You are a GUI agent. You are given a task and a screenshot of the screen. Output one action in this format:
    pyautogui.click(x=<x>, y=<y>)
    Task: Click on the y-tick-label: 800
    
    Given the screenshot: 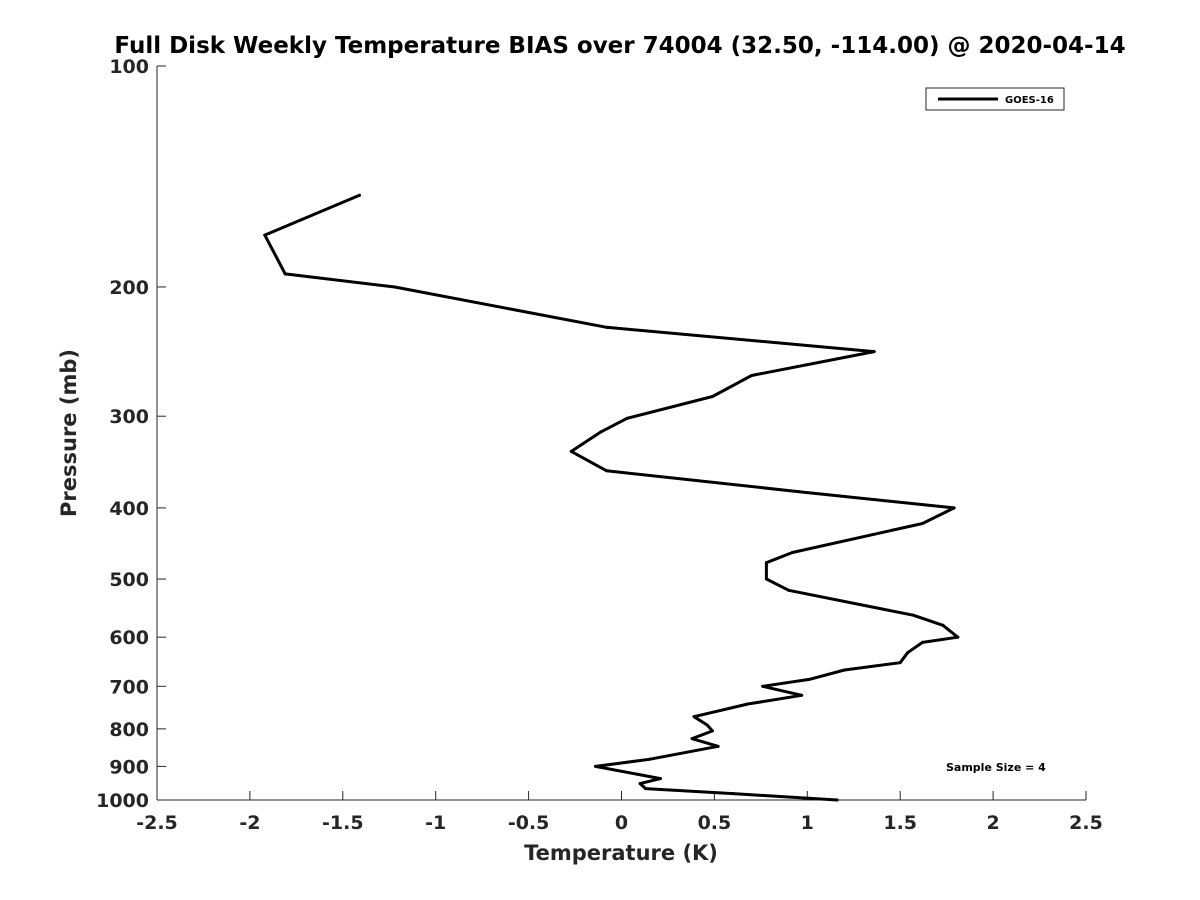 What is the action you would take?
    pyautogui.click(x=129, y=730)
    